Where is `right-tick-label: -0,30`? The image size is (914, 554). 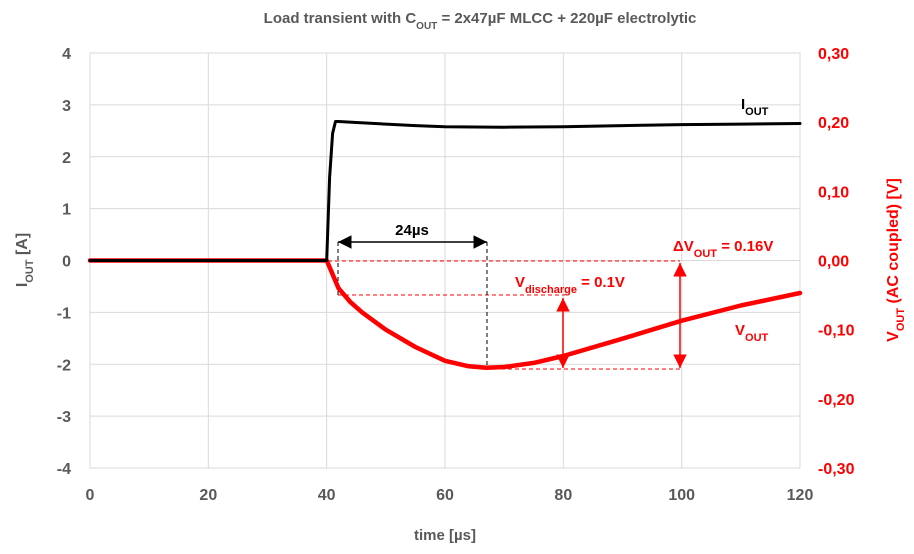 right-tick-label: -0,30 is located at coordinates (836, 469).